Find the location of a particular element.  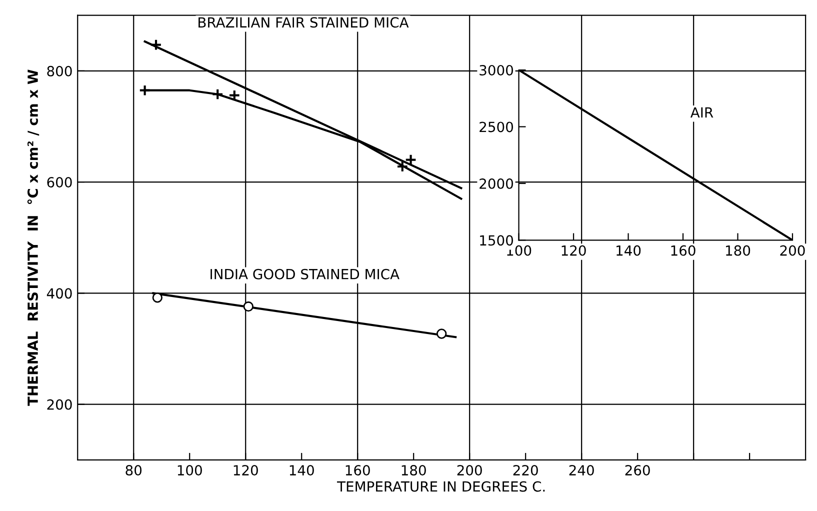

y-axis-title: THERMAL RESTIVITY IN °C x cm² / cm x W is located at coordinates (33, 238).